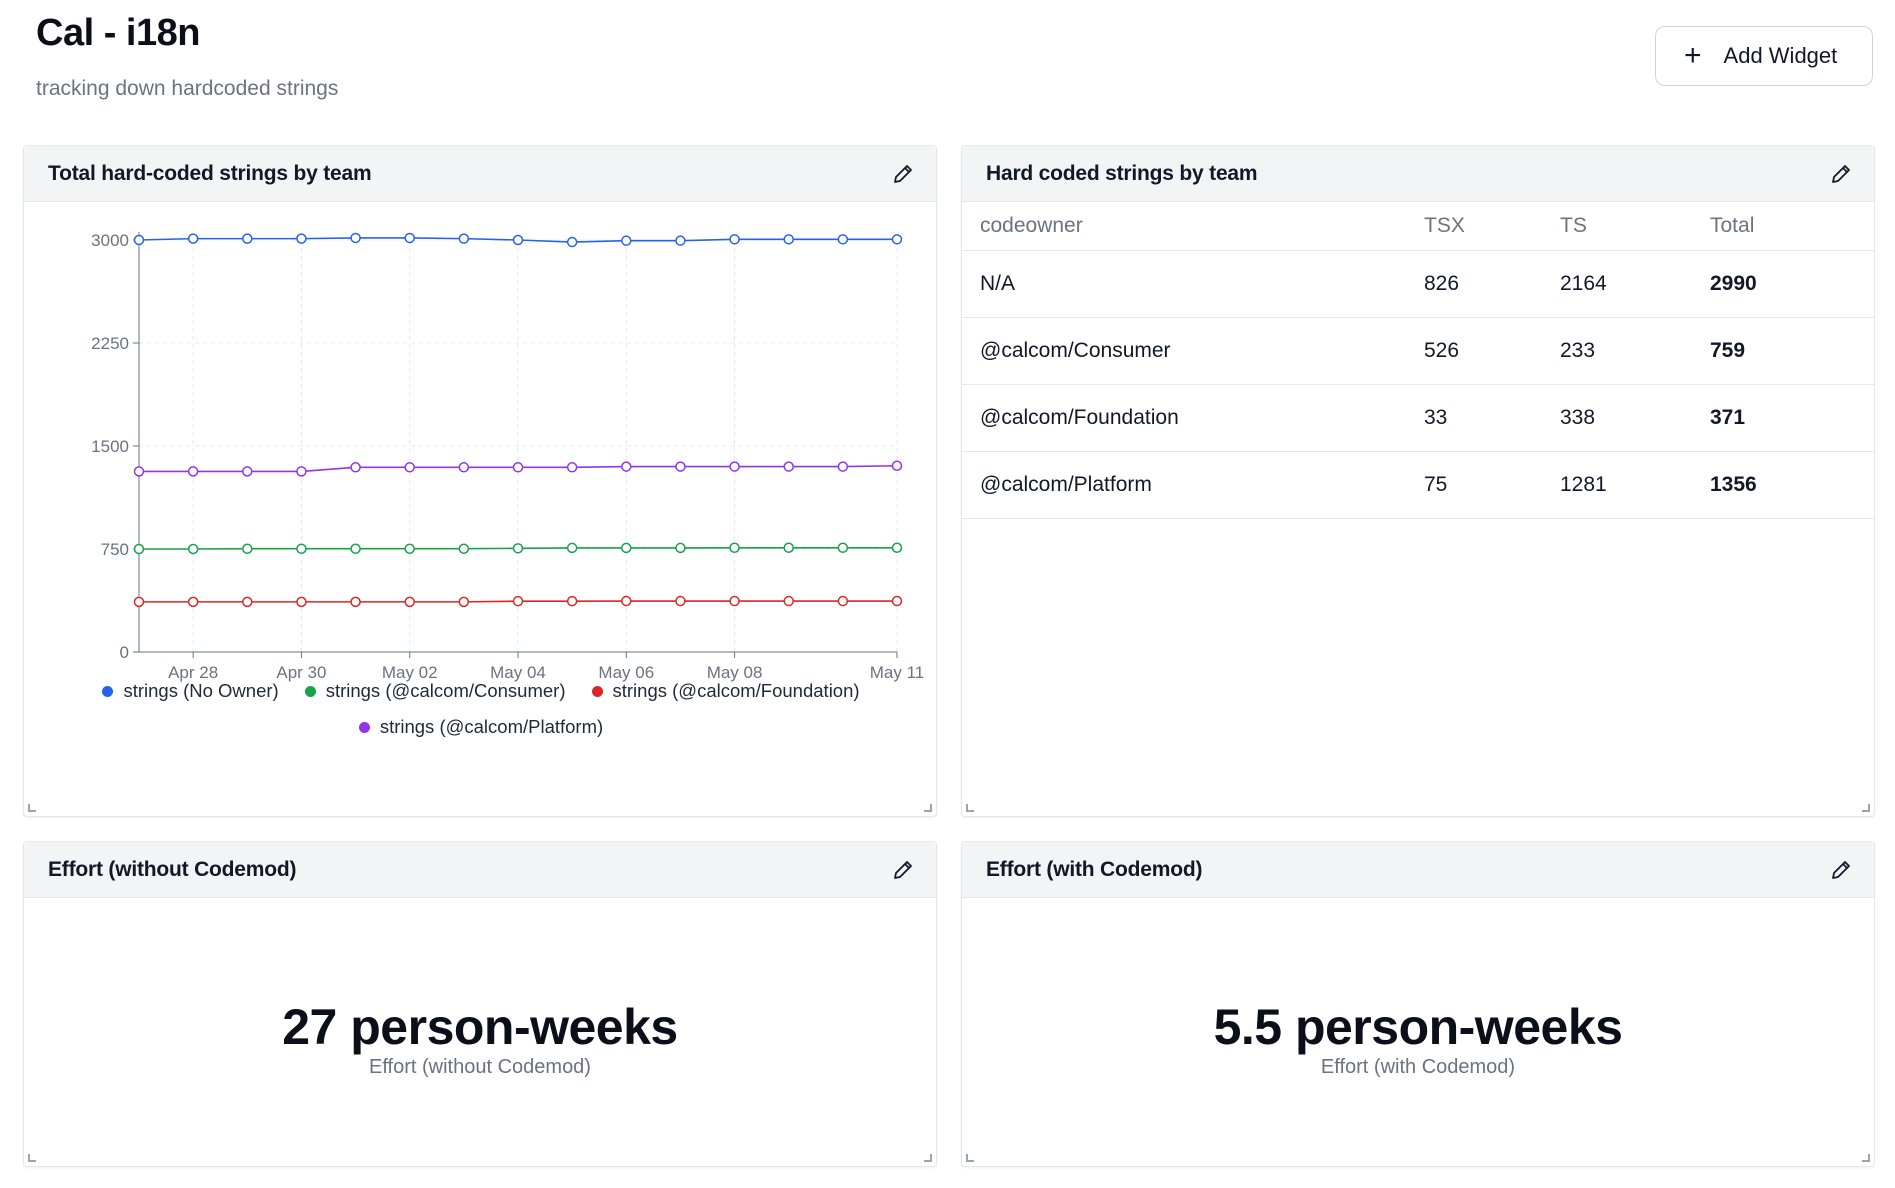  Describe the element at coordinates (110, 343) in the screenshot. I see `y-tick-label: 2250` at that location.